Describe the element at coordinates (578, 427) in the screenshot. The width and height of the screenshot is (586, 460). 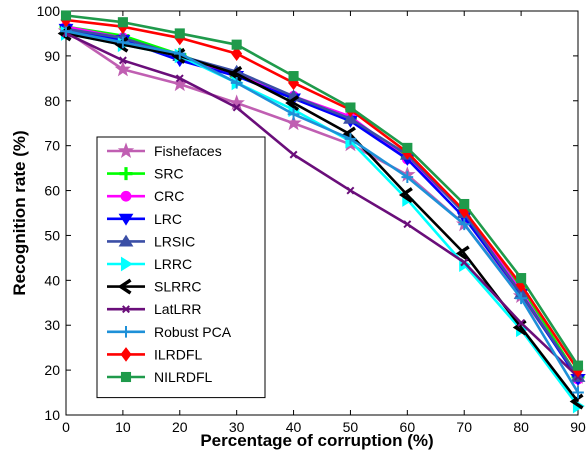
I see `x-tick-label: 90` at that location.